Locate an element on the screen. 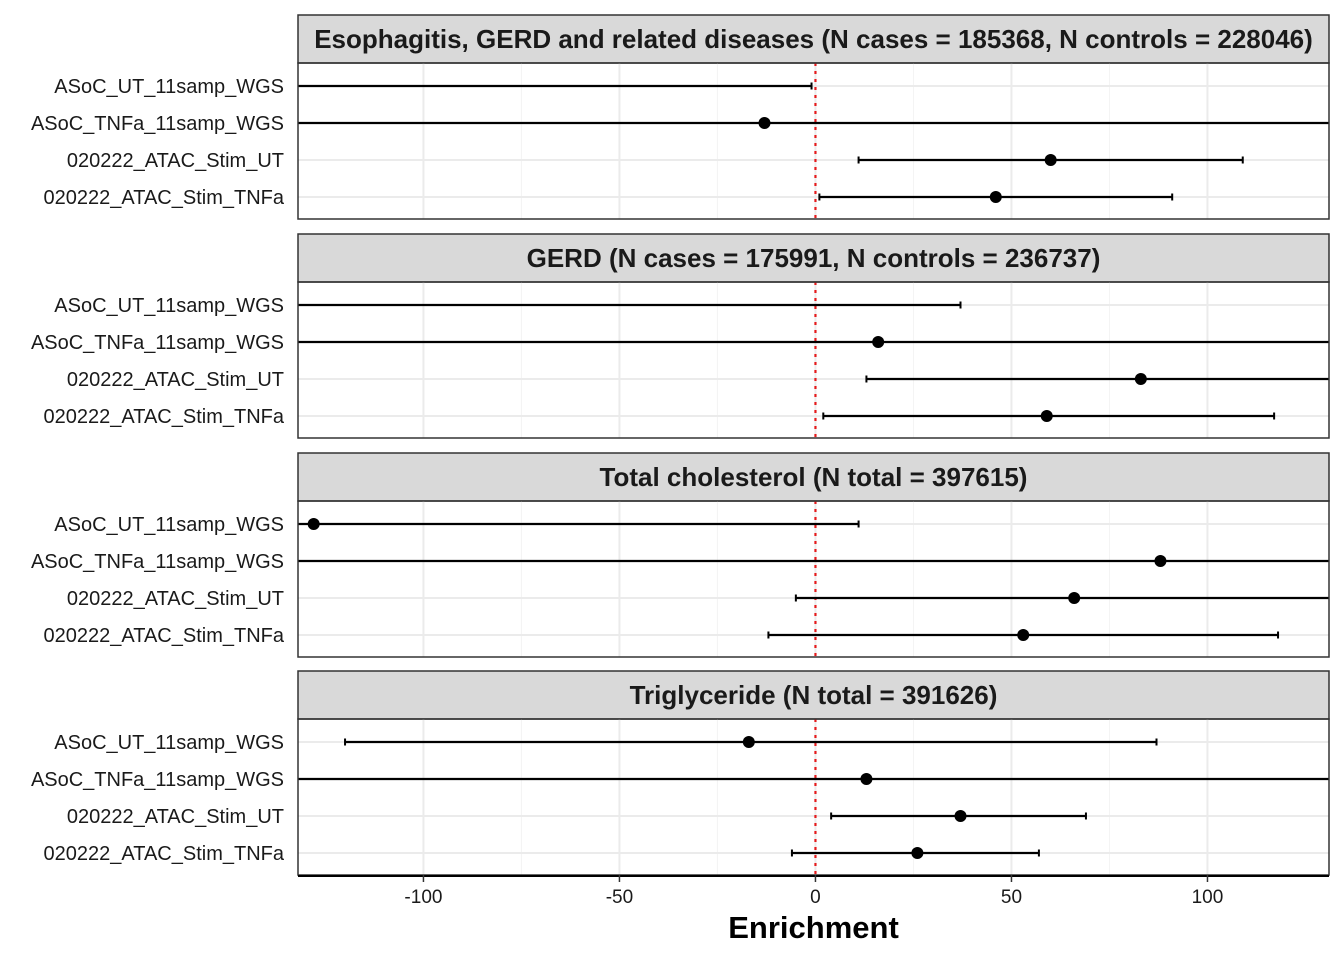 The width and height of the screenshot is (1344, 960). x-tick-label: 0 is located at coordinates (815, 897).